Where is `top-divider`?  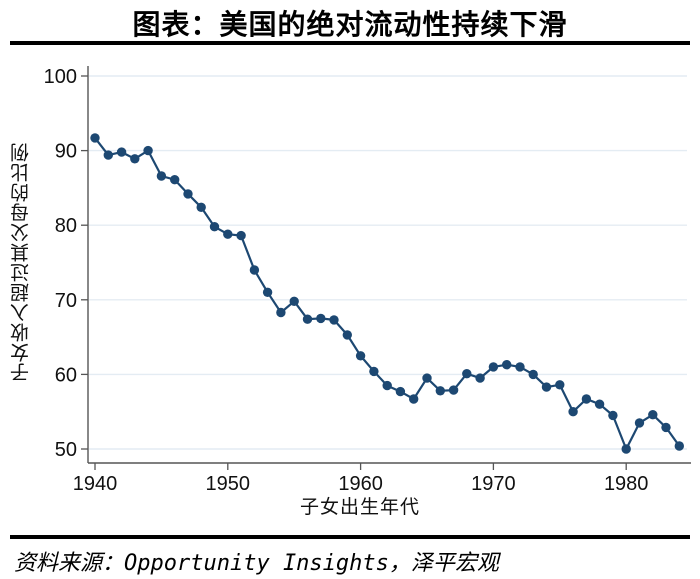 top-divider is located at coordinates (350, 43).